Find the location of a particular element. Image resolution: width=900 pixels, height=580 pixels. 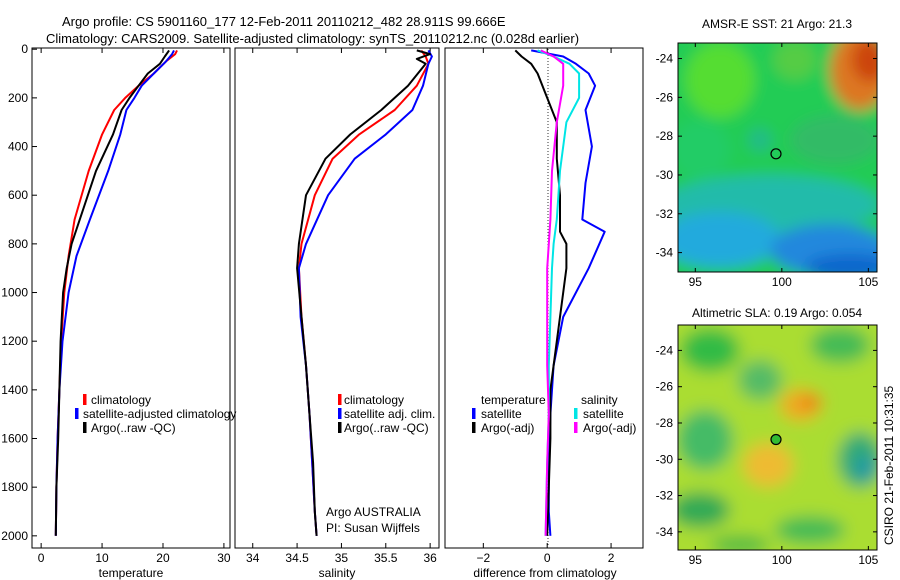

sst-map-frame is located at coordinates (777, 157).